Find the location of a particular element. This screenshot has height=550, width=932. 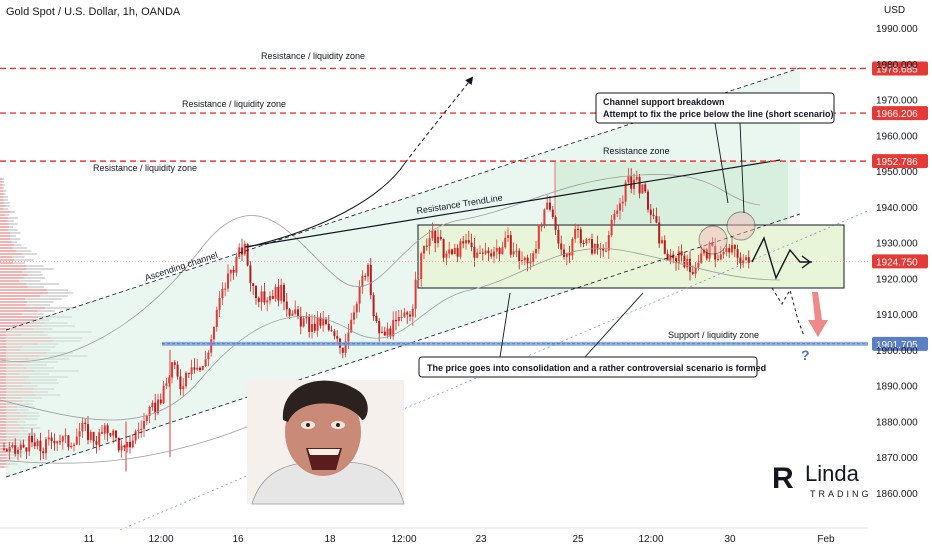

y-tick-label: 1870.000 is located at coordinates (897, 458).